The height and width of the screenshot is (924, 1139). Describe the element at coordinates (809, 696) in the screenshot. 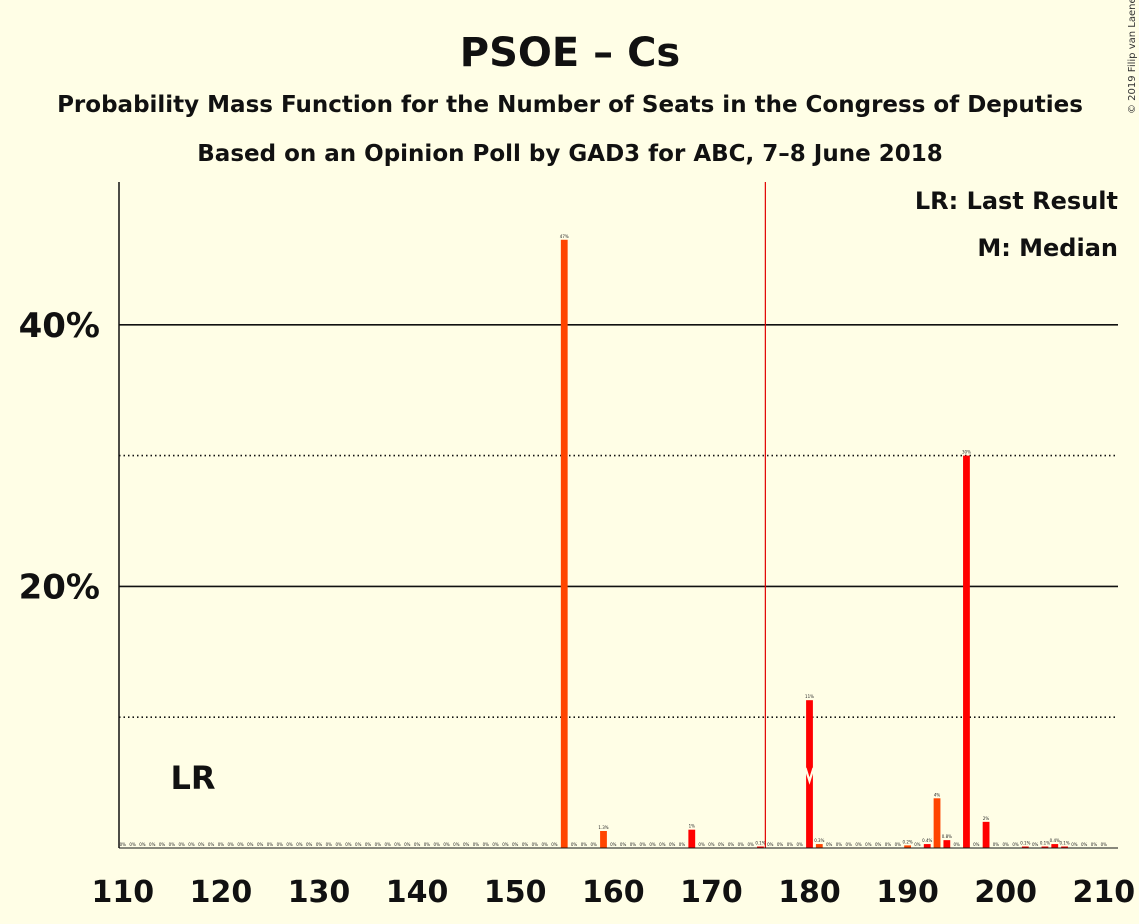

I see `bar-value-label: 11%` at that location.